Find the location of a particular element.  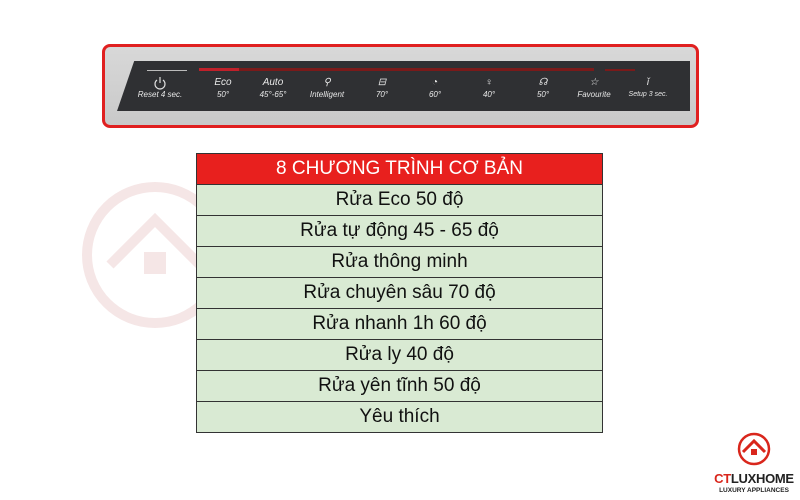

silence-temp: 50° is located at coordinates (543, 94).